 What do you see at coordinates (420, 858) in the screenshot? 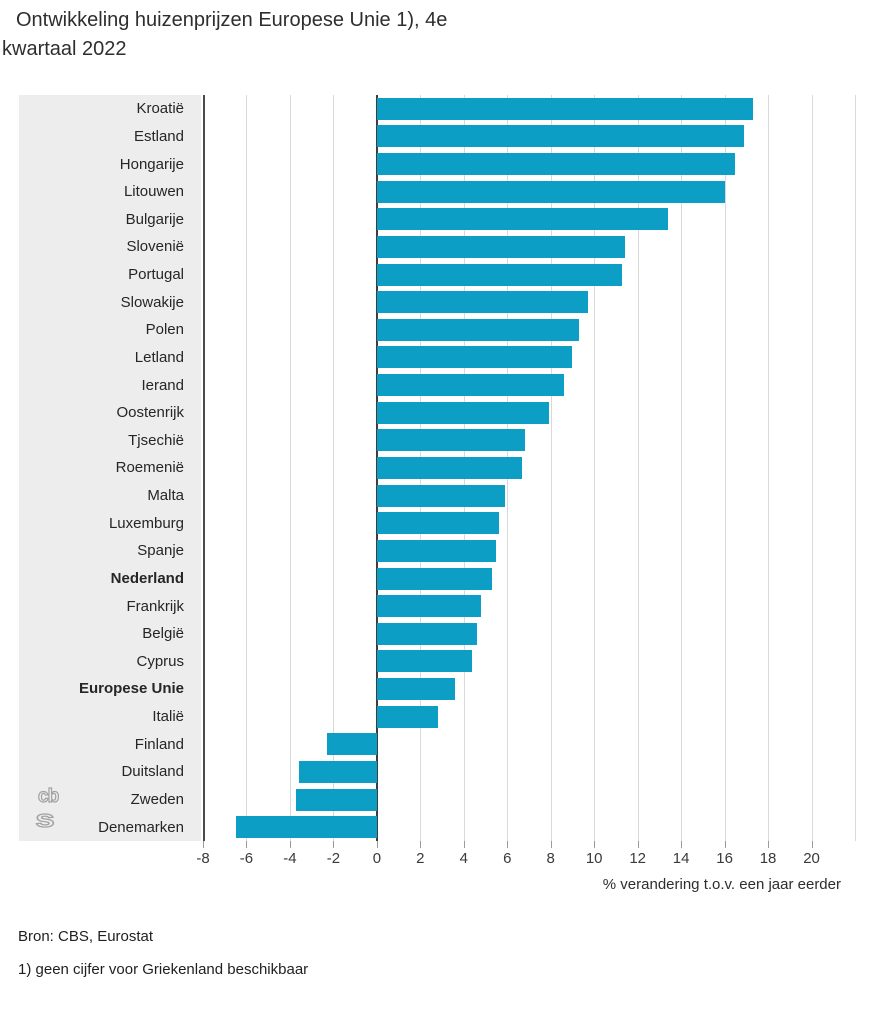
I see `tick-label: 2` at bounding box center [420, 858].